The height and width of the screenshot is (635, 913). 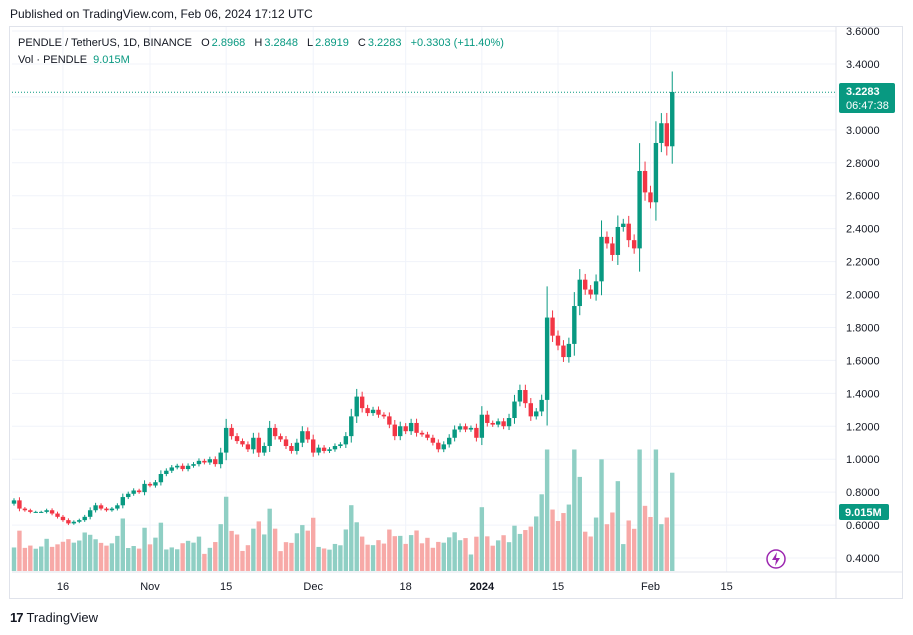 What do you see at coordinates (261, 60) in the screenshot?
I see `legend-volume-row: Vol · PENDLE 9.015M` at bounding box center [261, 60].